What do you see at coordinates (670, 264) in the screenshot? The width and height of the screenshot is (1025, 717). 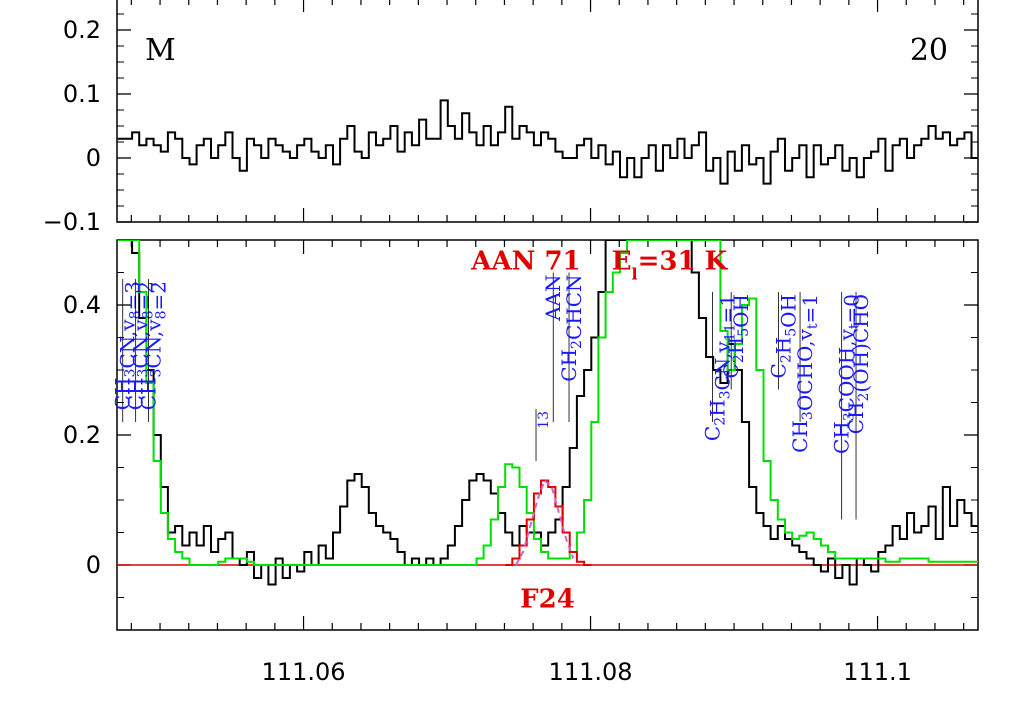 I see `annotation-1: El=31 K` at bounding box center [670, 264].